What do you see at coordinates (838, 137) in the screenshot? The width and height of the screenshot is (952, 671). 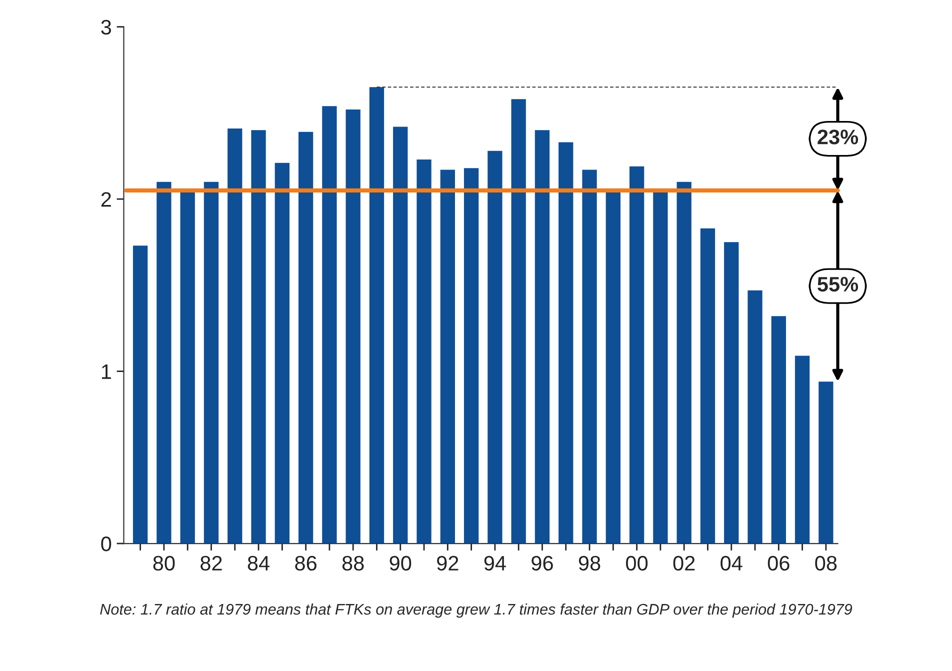 I see `annotation: 23%` at bounding box center [838, 137].